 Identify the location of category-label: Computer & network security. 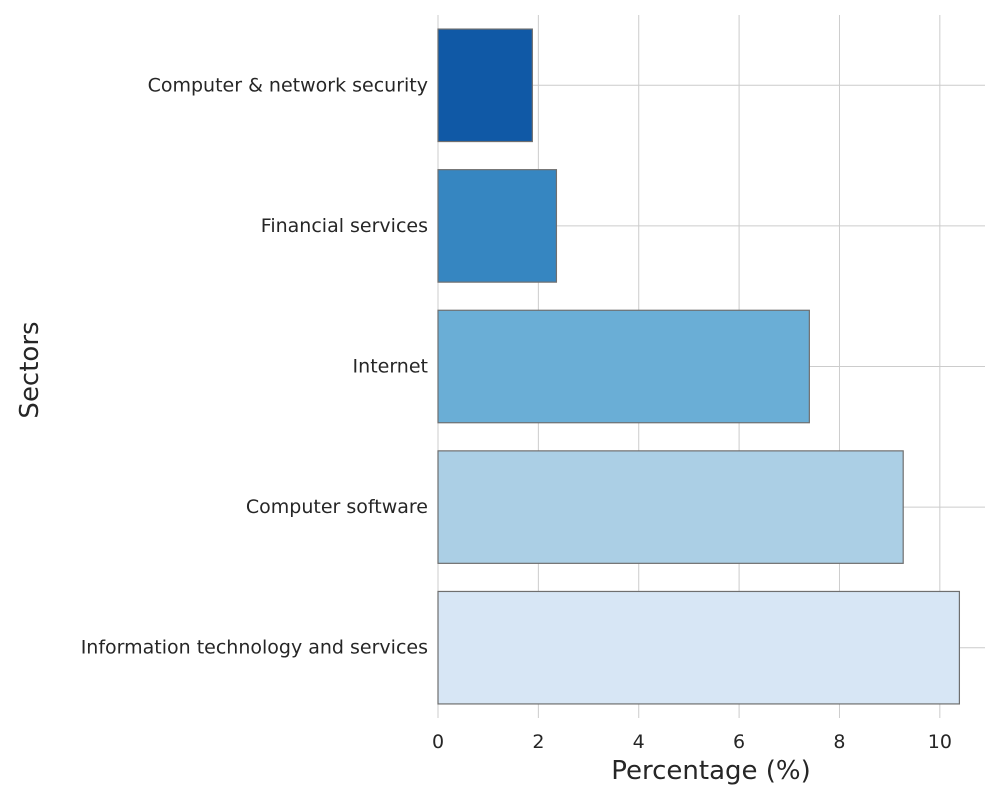
(288, 85).